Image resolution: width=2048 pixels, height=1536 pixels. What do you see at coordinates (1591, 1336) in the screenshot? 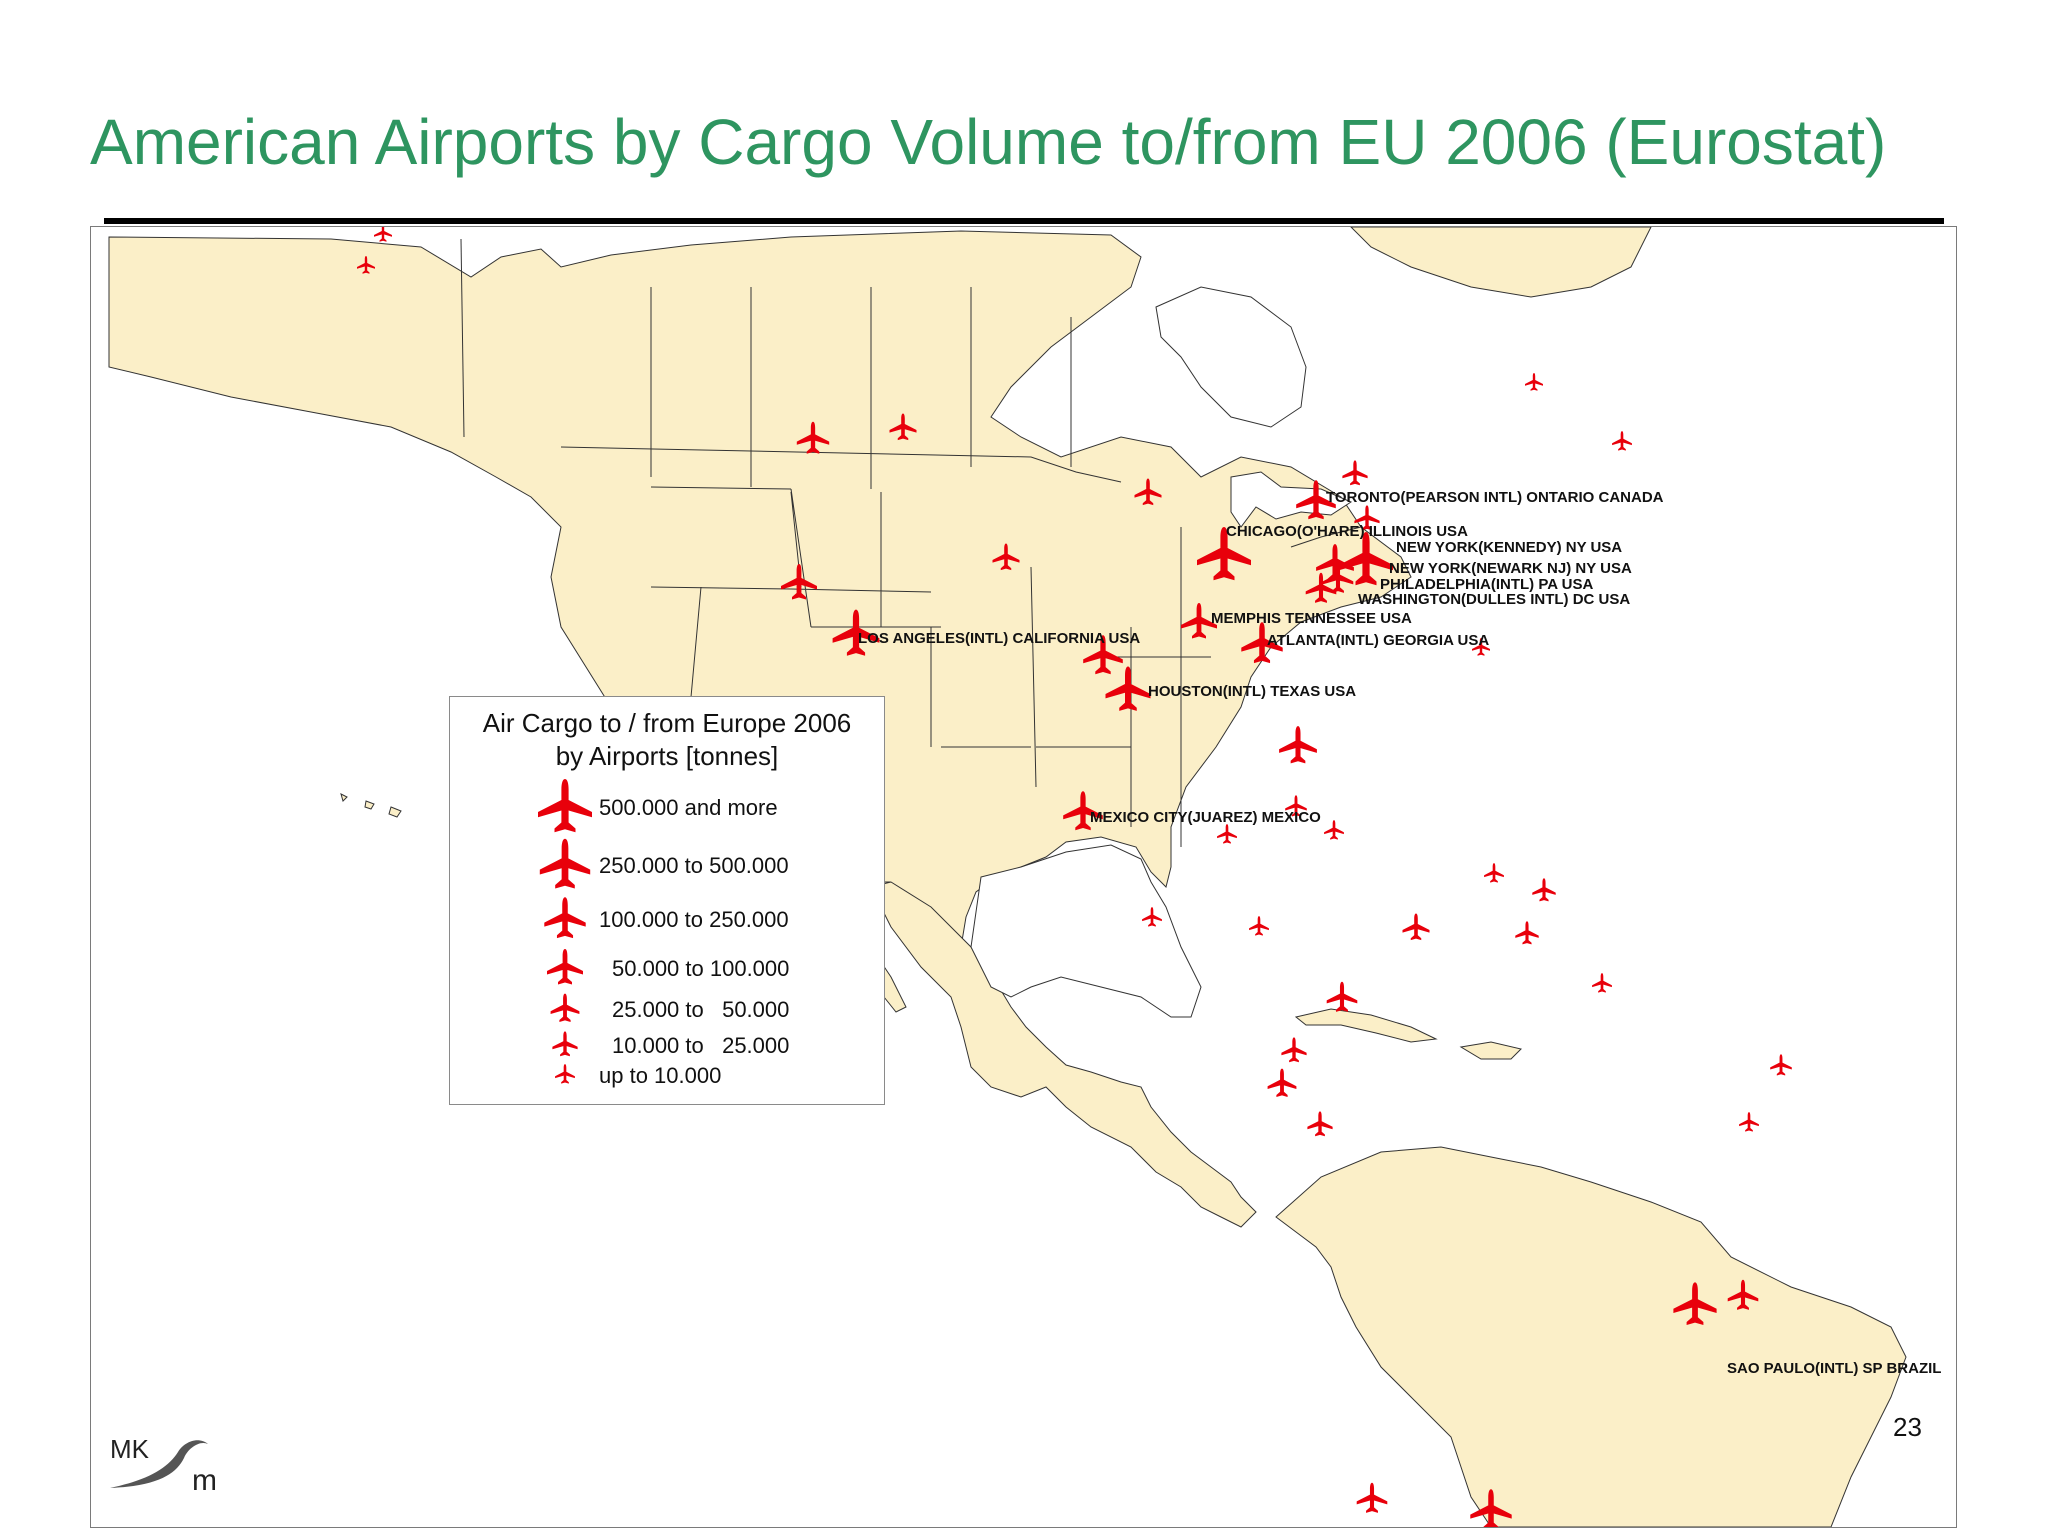
I see `south-america-land` at bounding box center [1591, 1336].